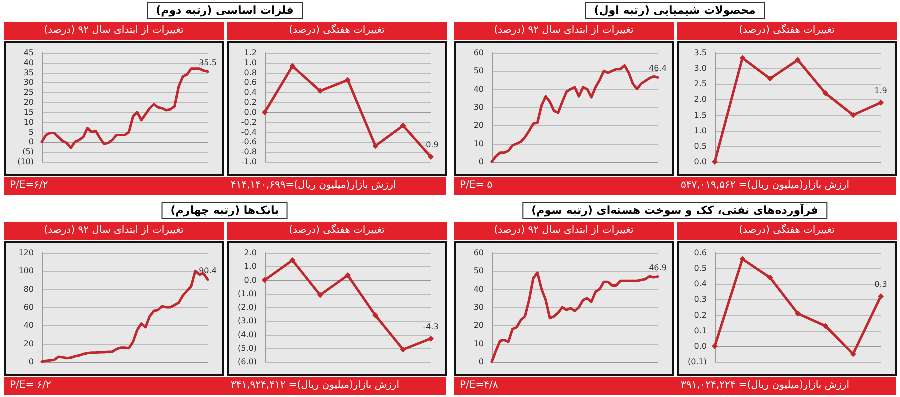 The width and height of the screenshot is (900, 397). What do you see at coordinates (700, 299) in the screenshot?
I see `y-tick-label: 0.3` at bounding box center [700, 299].